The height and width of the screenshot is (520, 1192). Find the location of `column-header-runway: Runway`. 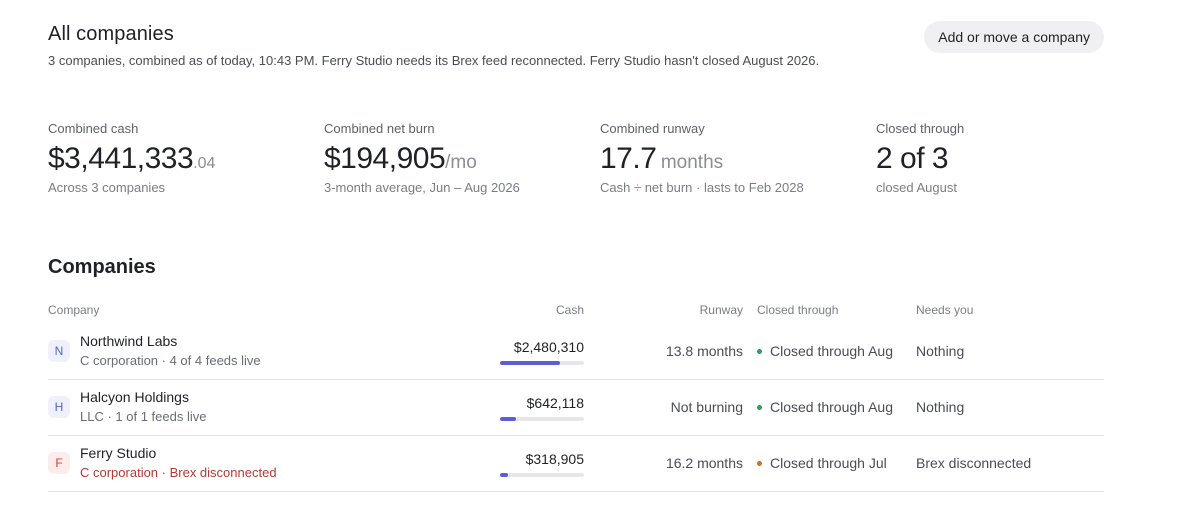

column-header-runway: Runway is located at coordinates (721, 310).